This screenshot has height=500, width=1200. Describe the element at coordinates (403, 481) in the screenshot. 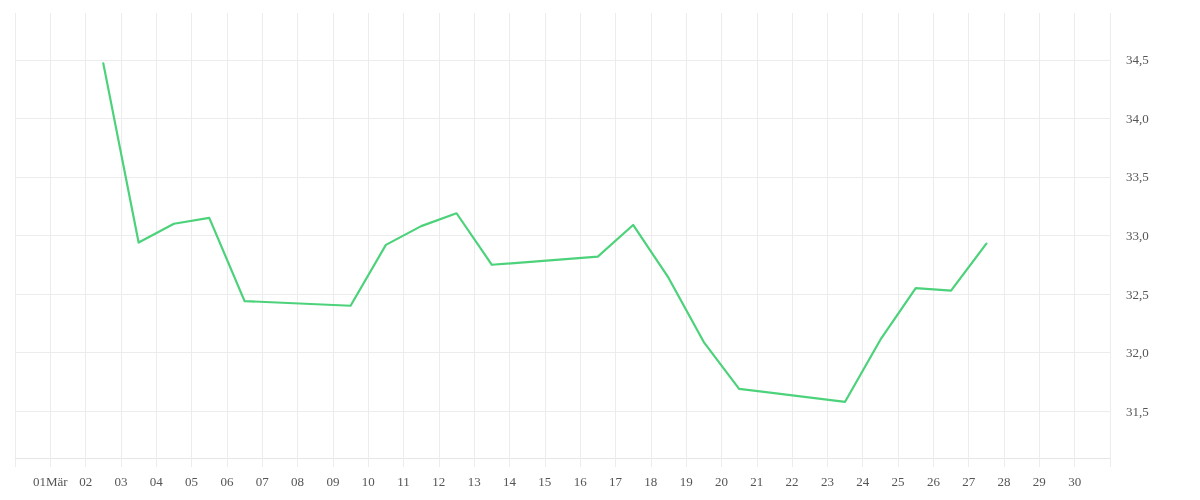

I see `x-tick-label: 11` at that location.